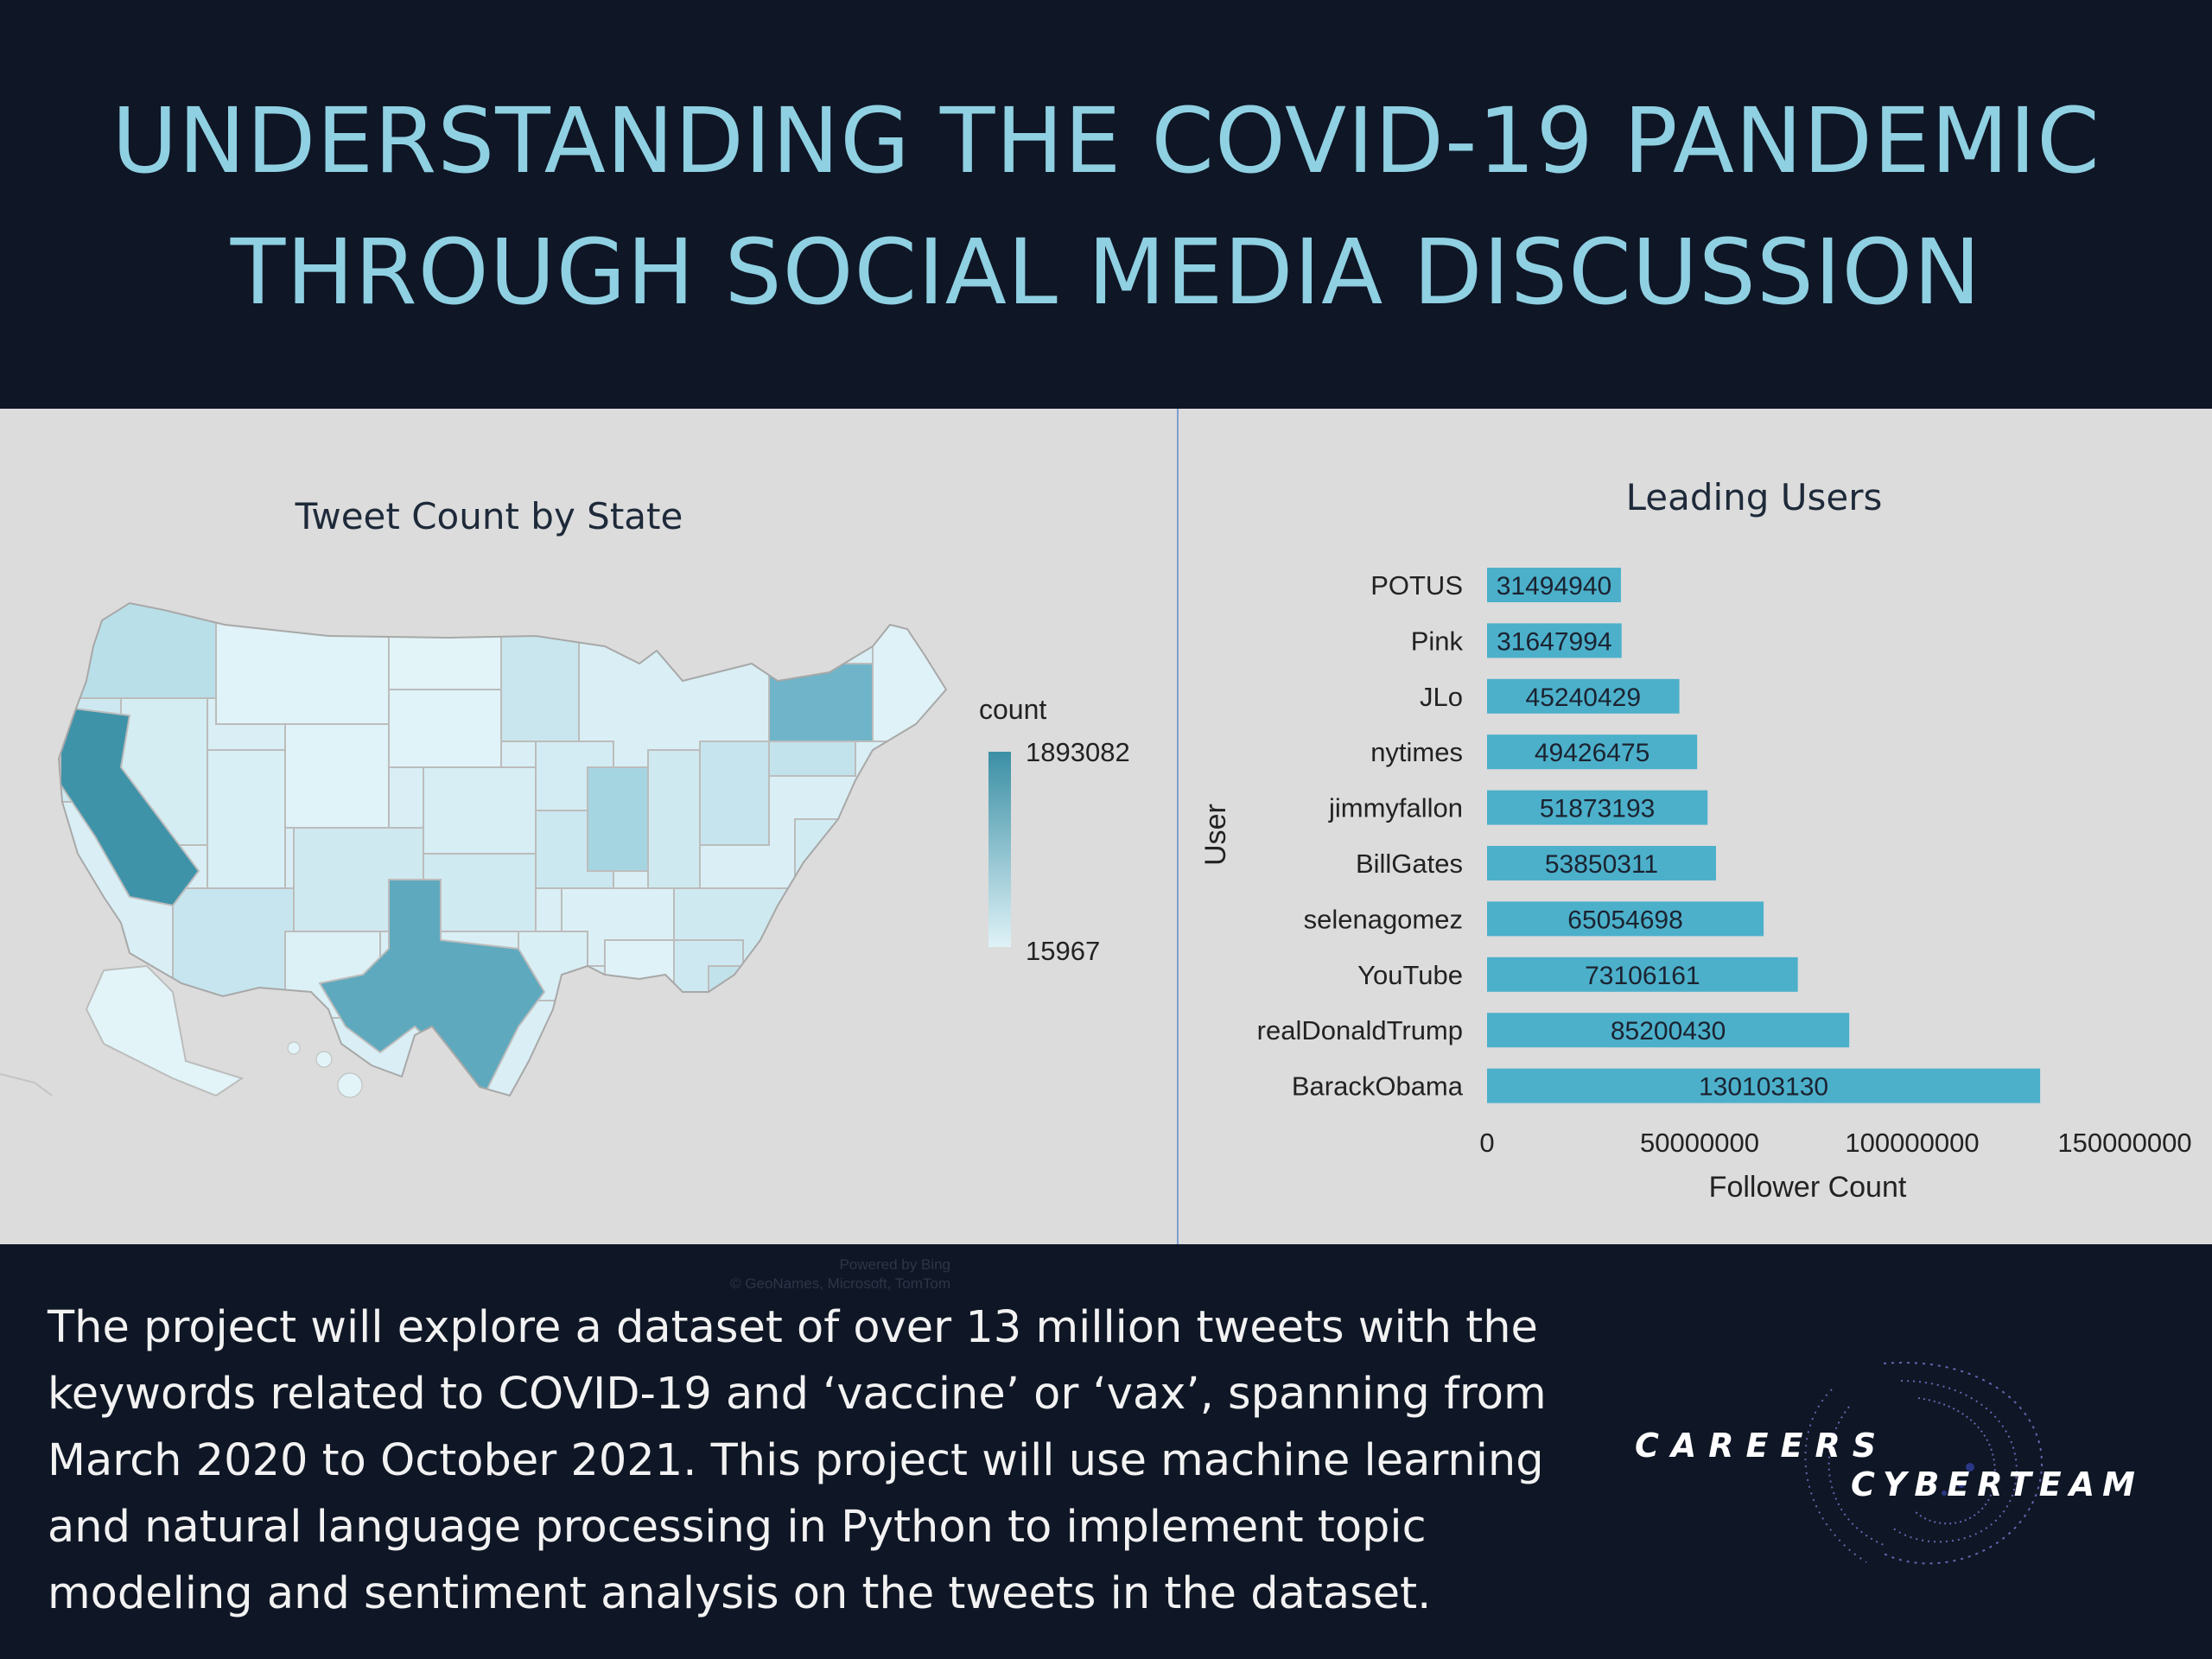 The image size is (2212, 1659). I want to click on category-tick-label: Pink, so click(1437, 641).